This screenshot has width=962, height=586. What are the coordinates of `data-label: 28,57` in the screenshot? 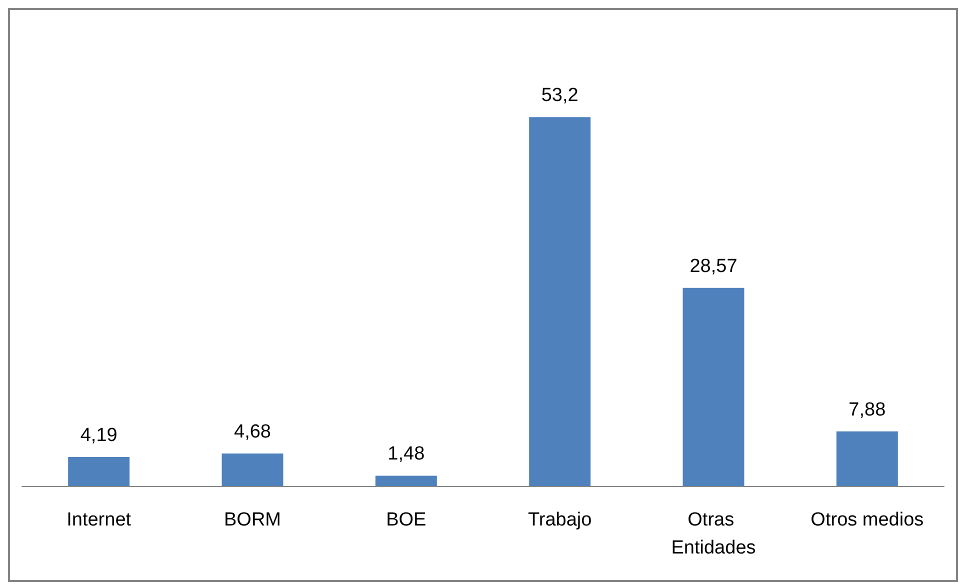 It's located at (714, 266).